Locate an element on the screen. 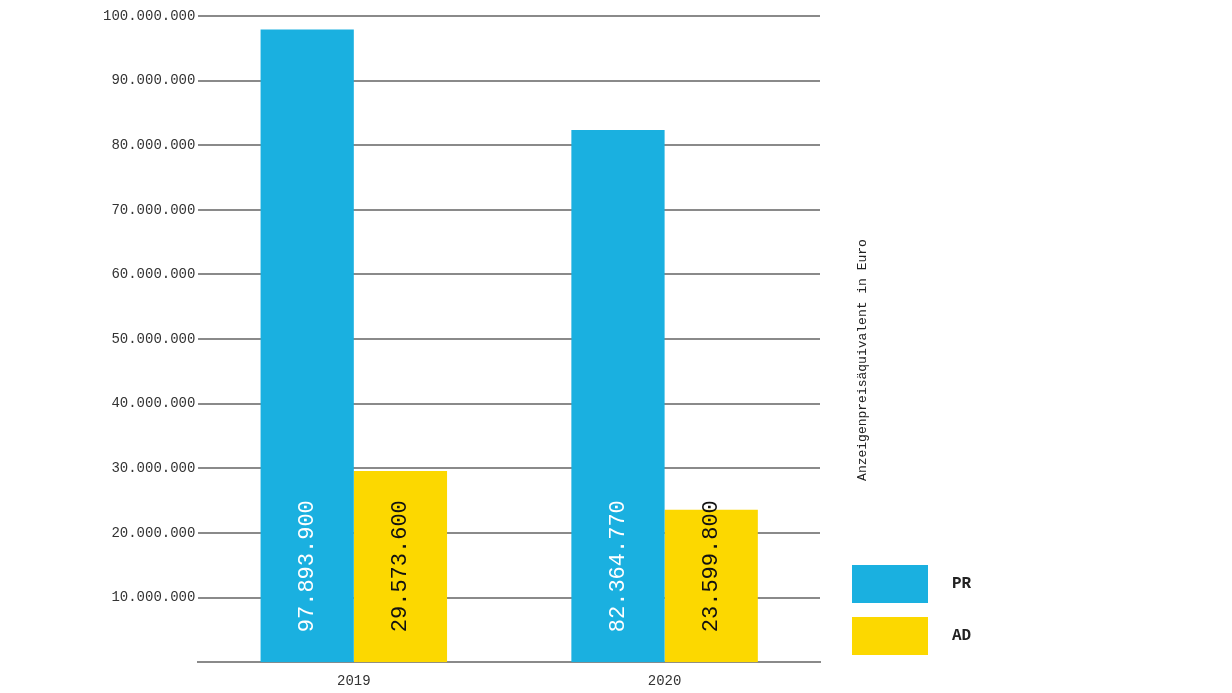 The image size is (1232, 693). y-tick-label: 20.000.000 is located at coordinates (153, 532).